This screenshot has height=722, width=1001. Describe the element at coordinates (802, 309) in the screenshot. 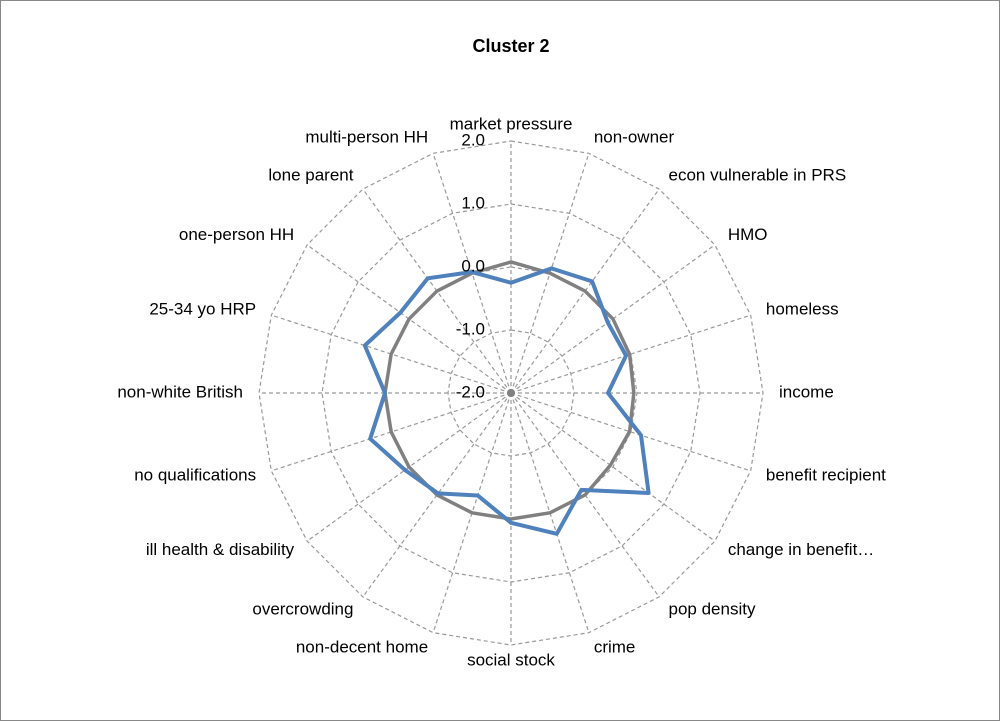

I see `category-label: homeless` at that location.